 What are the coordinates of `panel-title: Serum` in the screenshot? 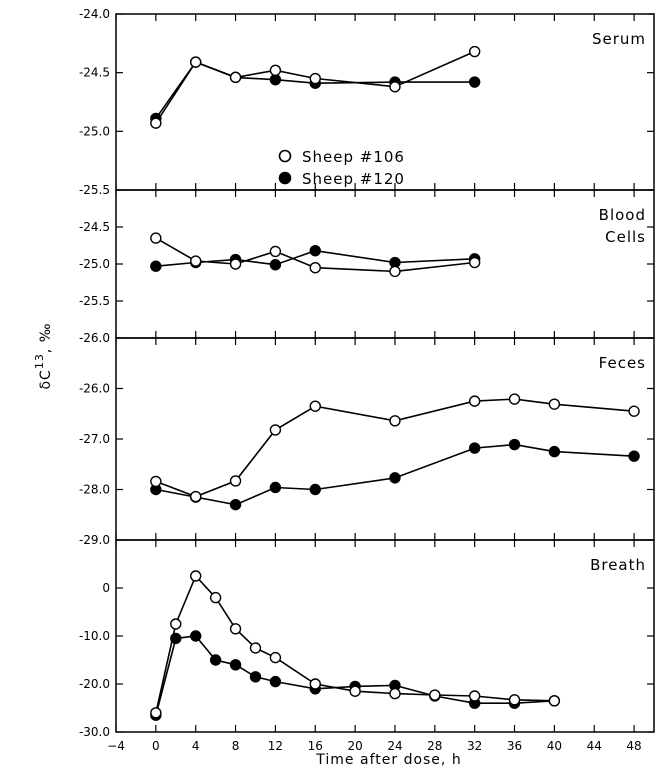 It's located at (619, 39).